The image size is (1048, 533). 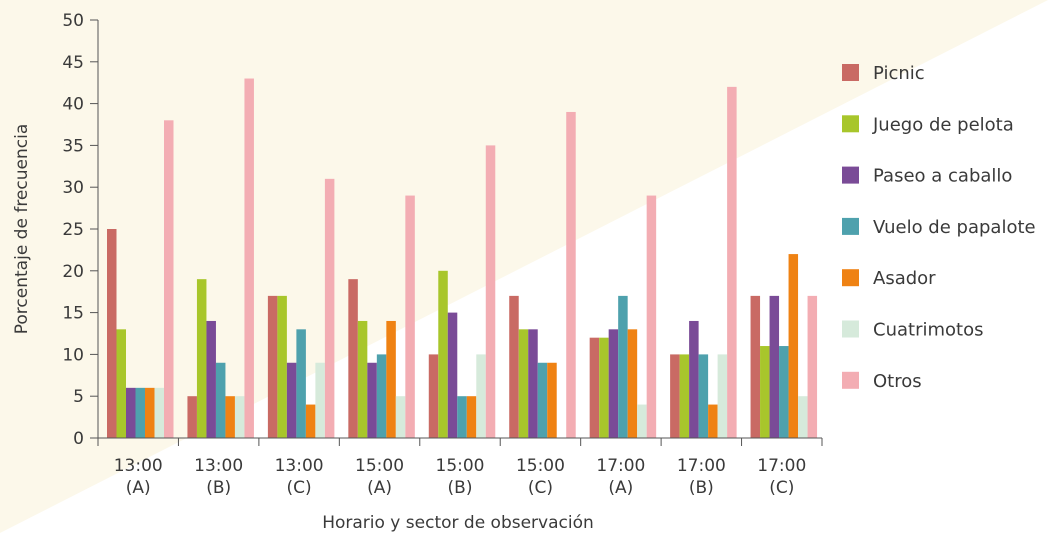 I want to click on legend-label: Paseo a caballo, so click(x=942, y=176).